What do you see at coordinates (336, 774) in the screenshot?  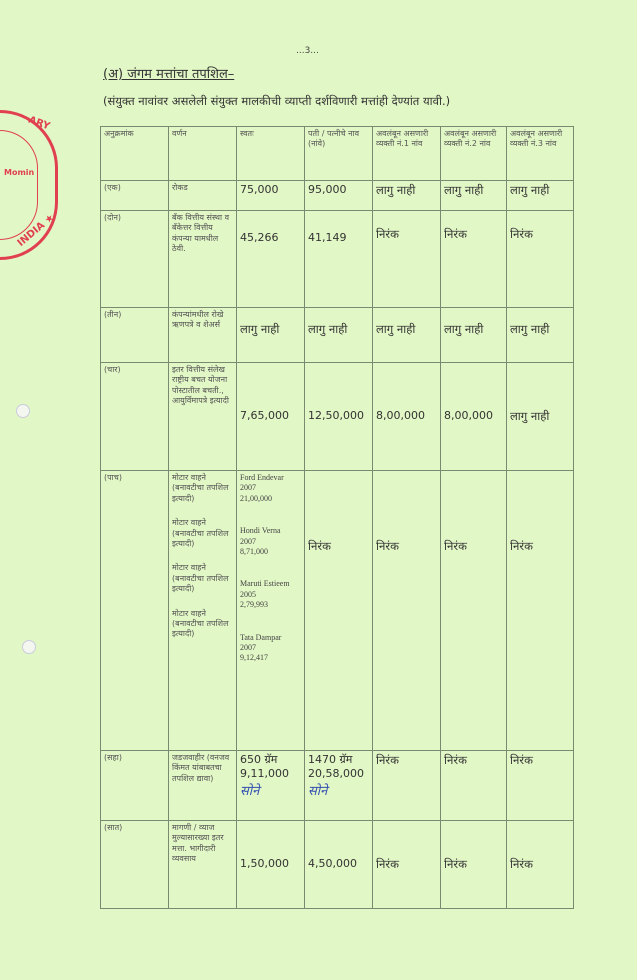 I see `spouse-amount: 20,58,000` at bounding box center [336, 774].